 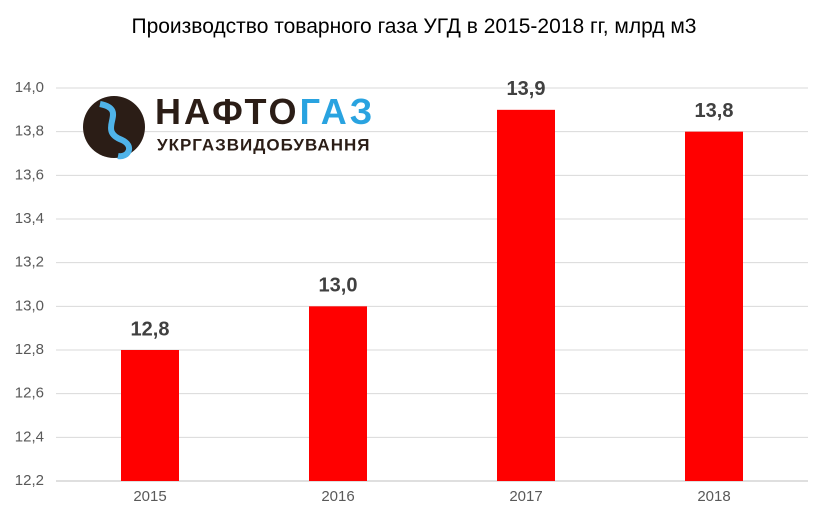 What do you see at coordinates (29, 393) in the screenshot?
I see `y-tick-label: 12,6` at bounding box center [29, 393].